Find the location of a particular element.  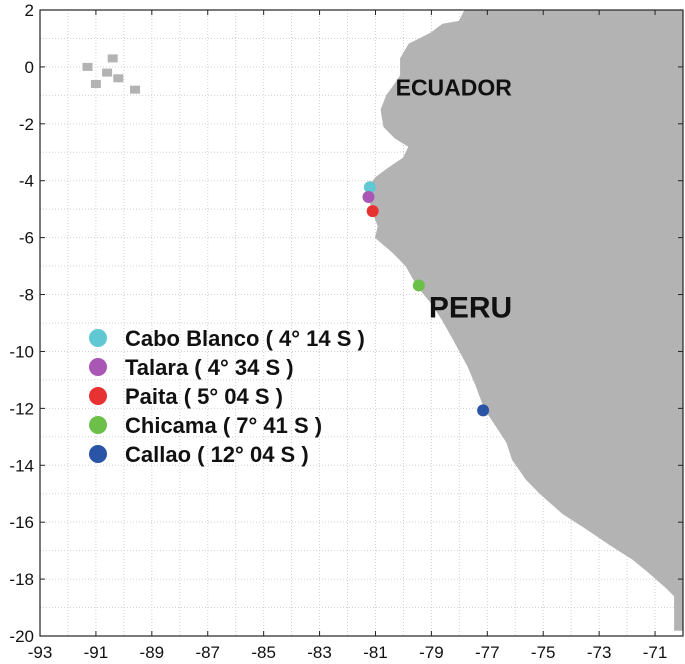

country-labels: ECUADOR PERU is located at coordinates (454, 199).